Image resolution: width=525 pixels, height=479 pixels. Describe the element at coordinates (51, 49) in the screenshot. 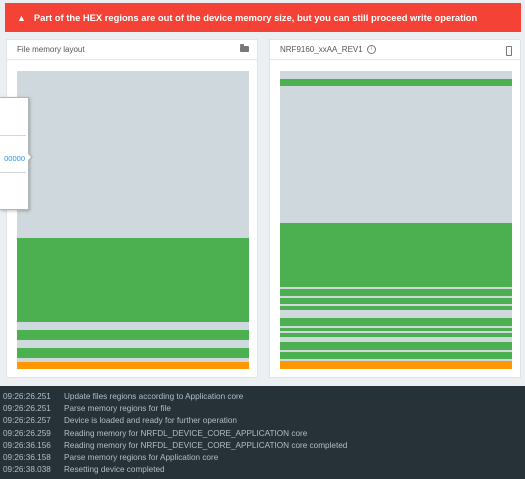

I see `file-memory-title: File memory layout` at that location.